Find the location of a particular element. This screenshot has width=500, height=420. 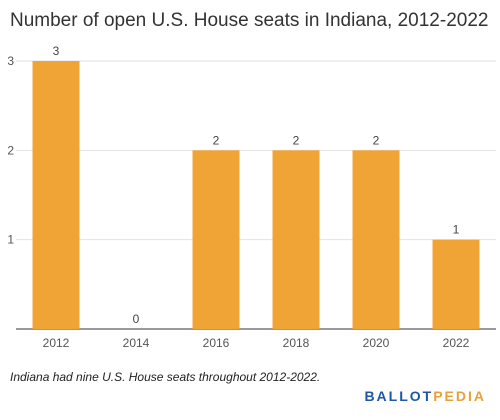

bar-2018 is located at coordinates (296, 239).